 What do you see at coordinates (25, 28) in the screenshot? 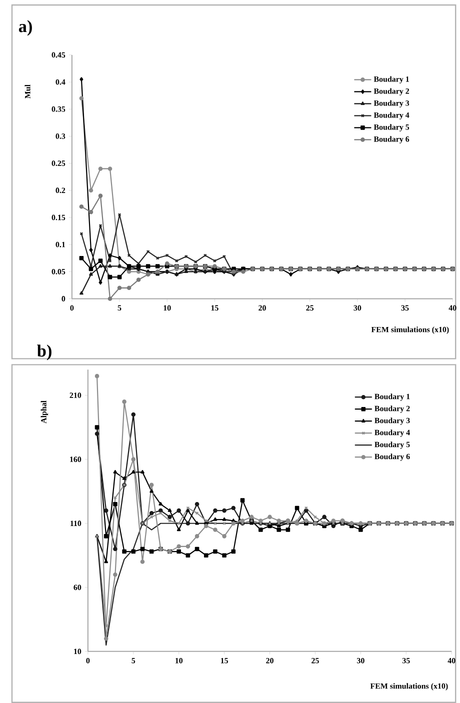
I see `chart-title: a)` at bounding box center [25, 28].